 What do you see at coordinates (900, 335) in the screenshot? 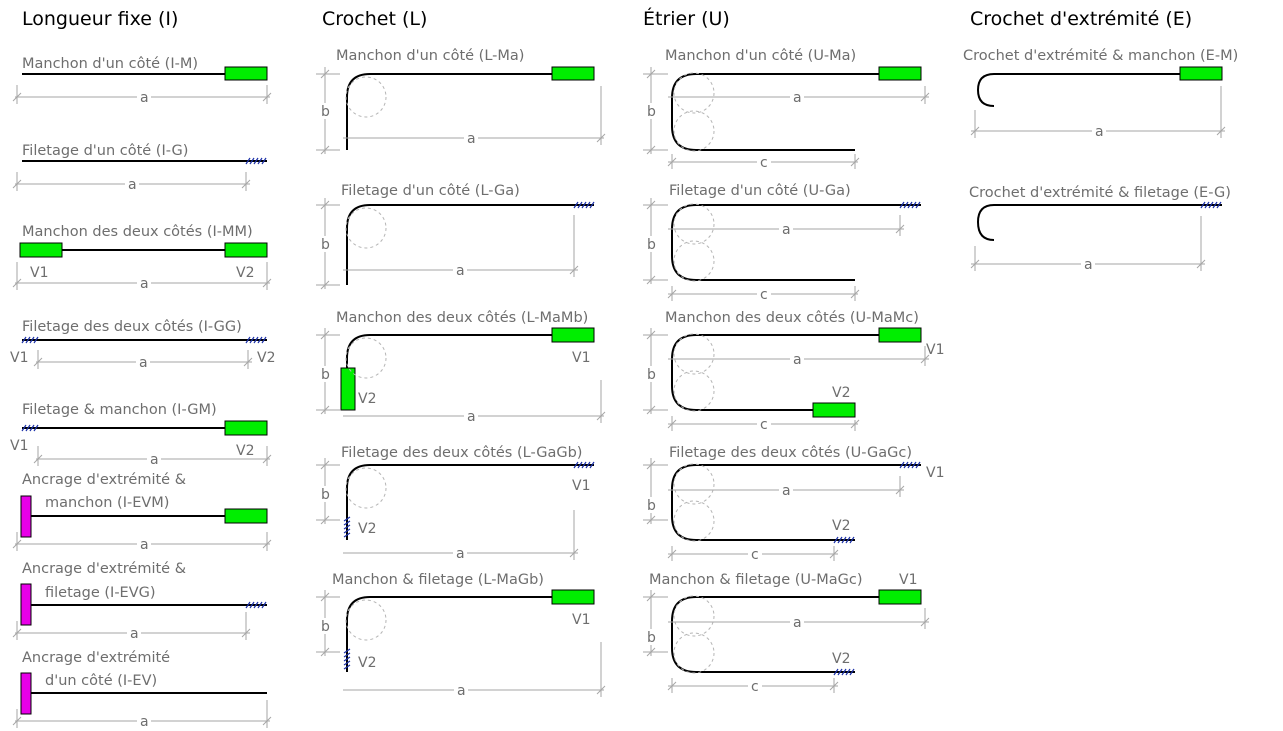
I see `coupler-sleeve-v1` at bounding box center [900, 335].